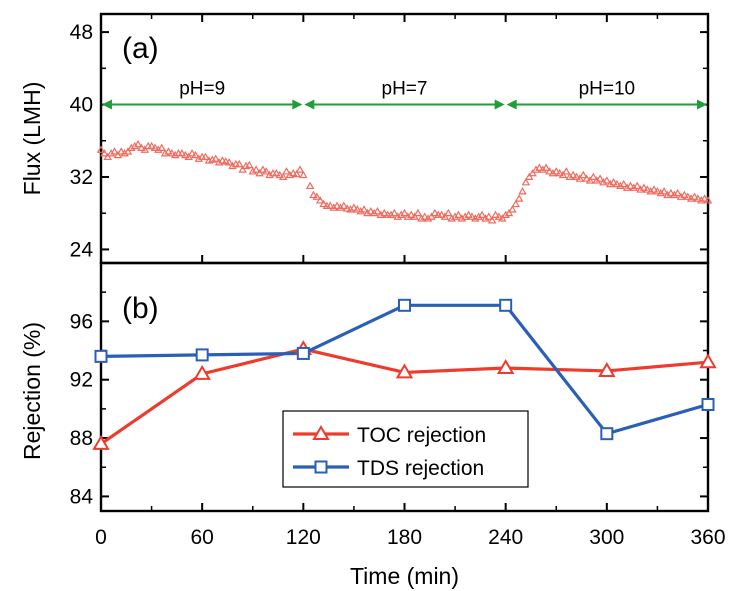 This screenshot has width=731, height=591. I want to click on rejection-y-tick-label: 96, so click(81, 321).